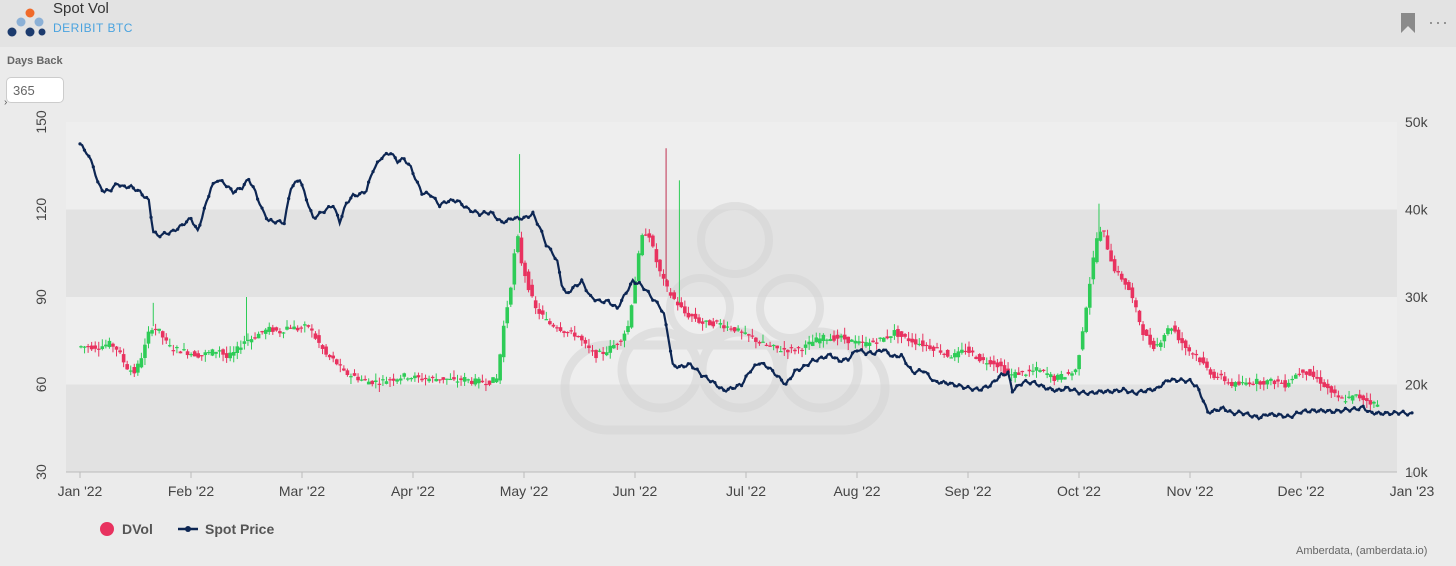 The width and height of the screenshot is (1456, 566). Describe the element at coordinates (1438, 22) in the screenshot. I see `more-icon: ···` at that location.